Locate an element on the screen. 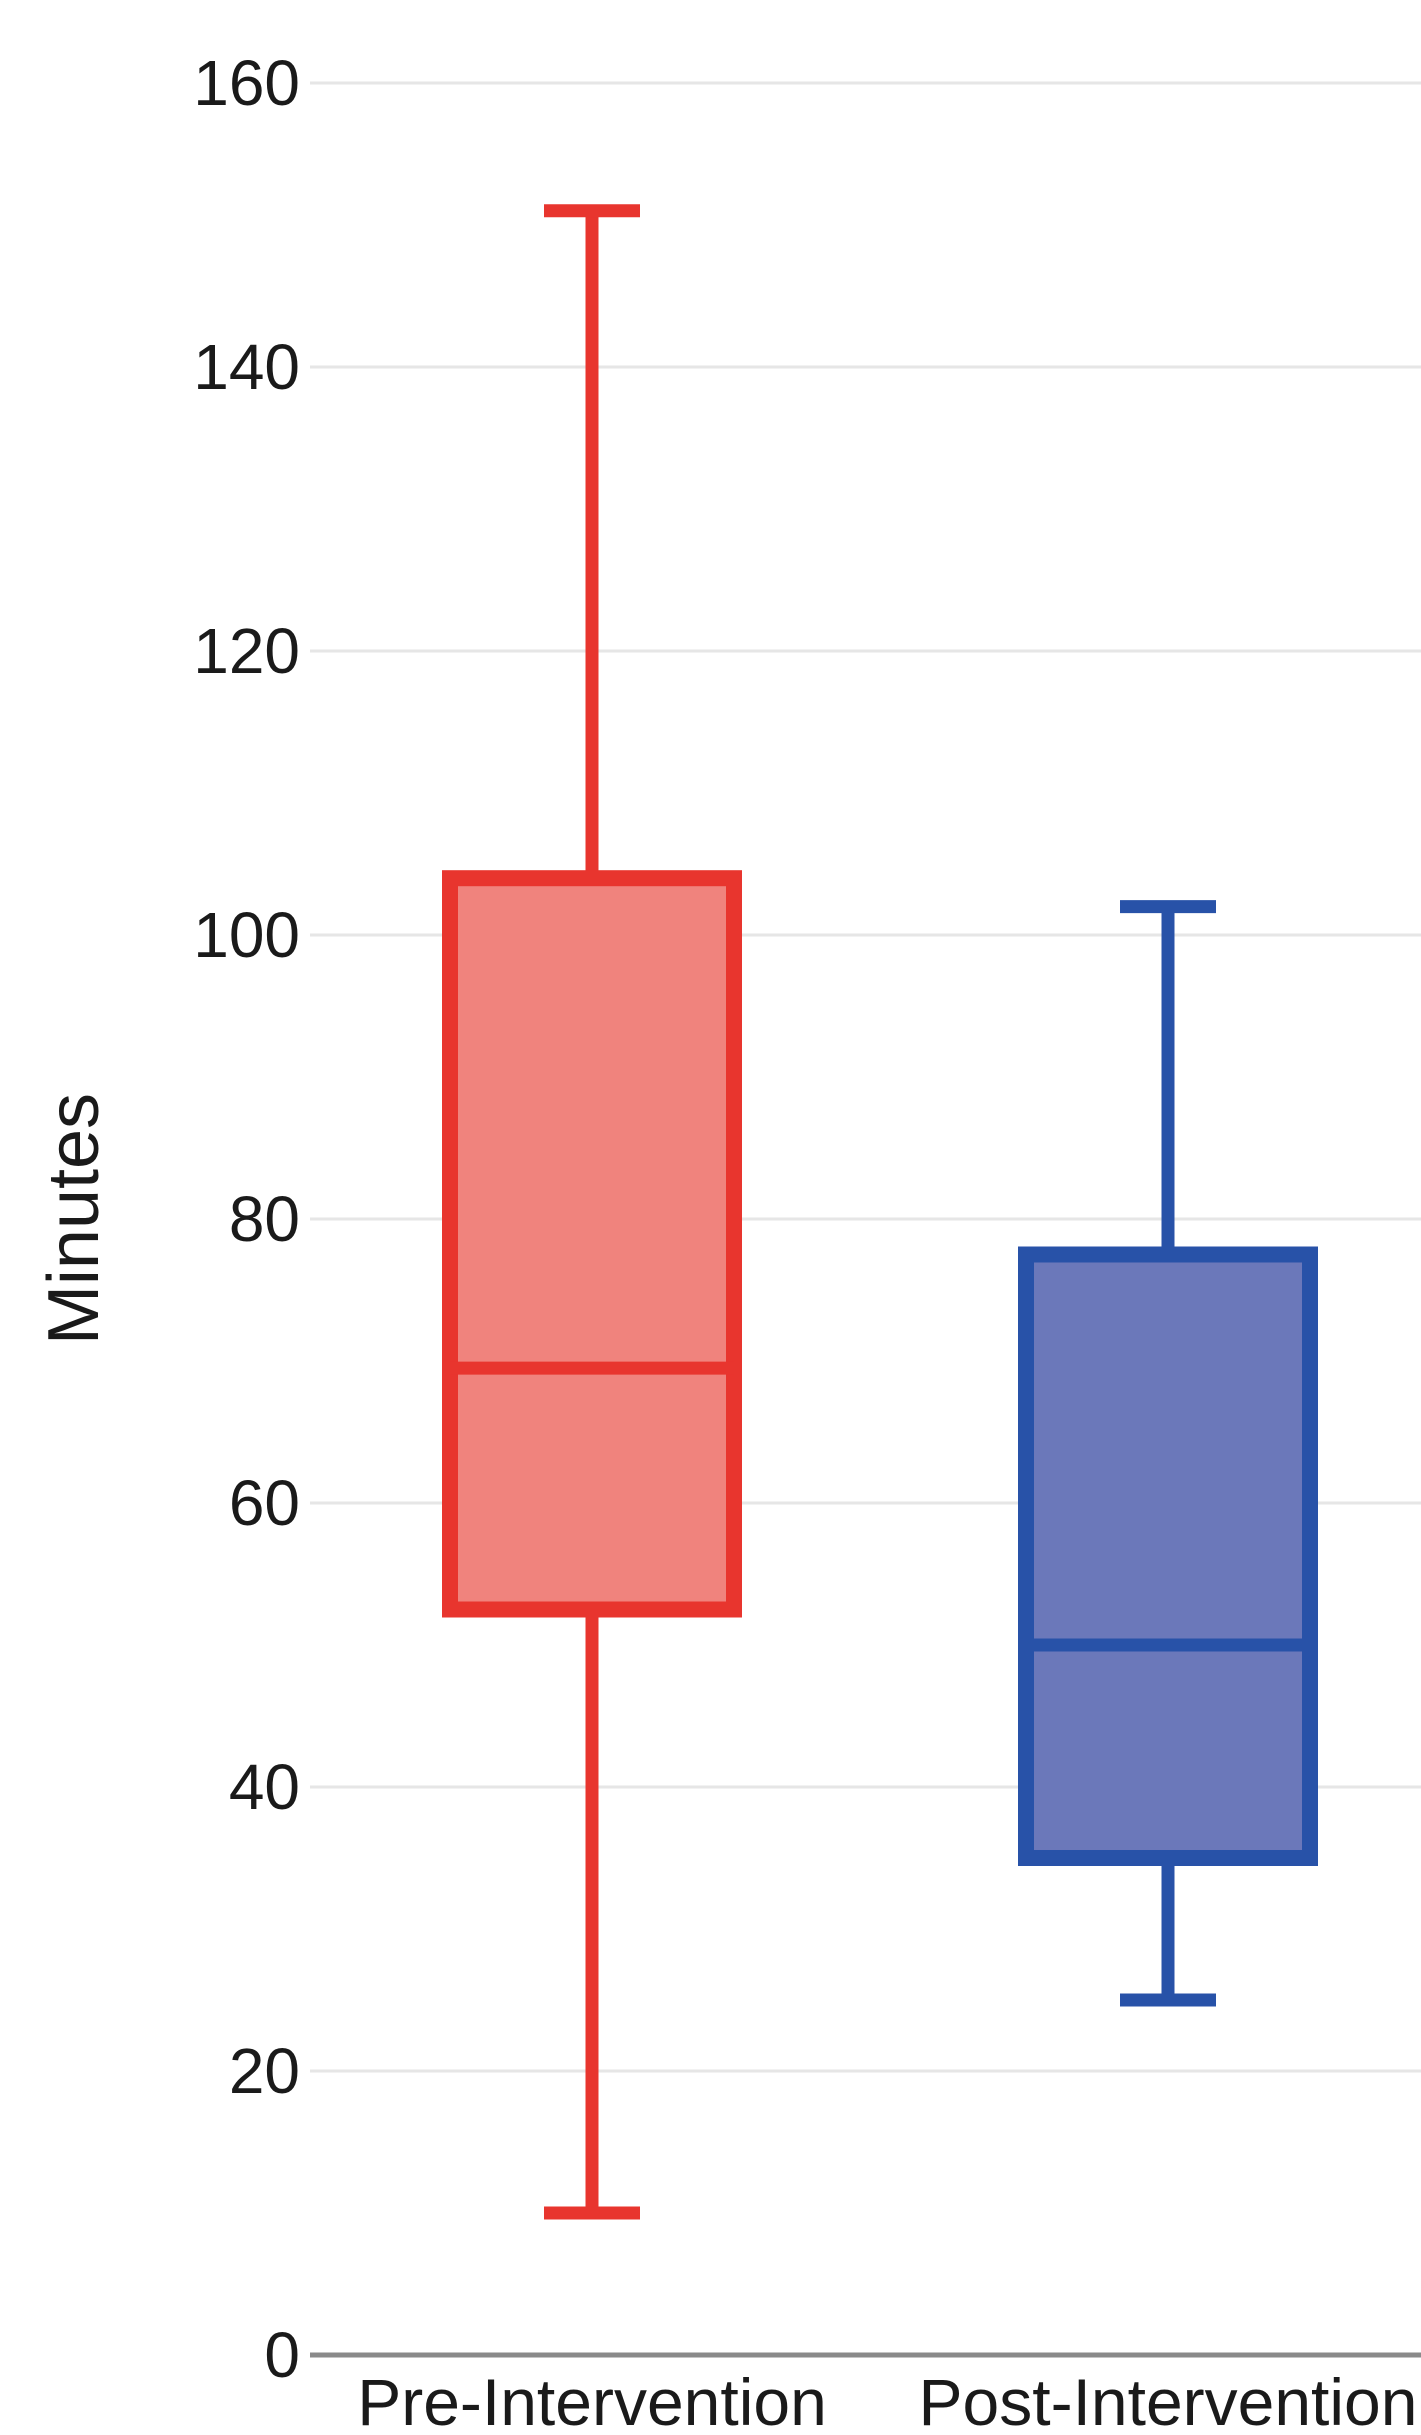 This screenshot has width=1421, height=2435. y-tick-label: 40 is located at coordinates (264, 1787).